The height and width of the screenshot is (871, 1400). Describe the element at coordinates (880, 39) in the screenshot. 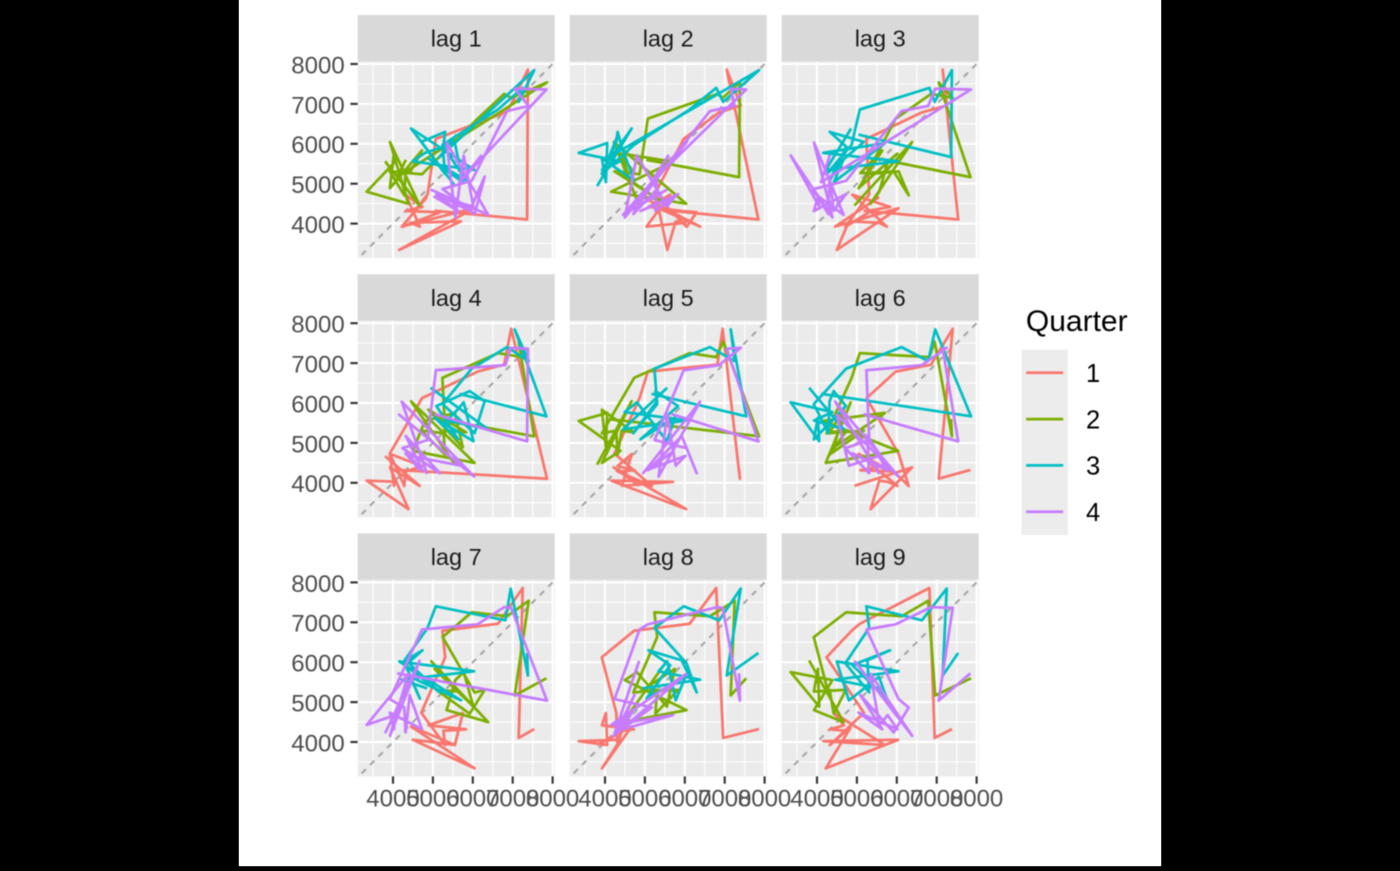

I see `svg-text: lag 3` at that location.